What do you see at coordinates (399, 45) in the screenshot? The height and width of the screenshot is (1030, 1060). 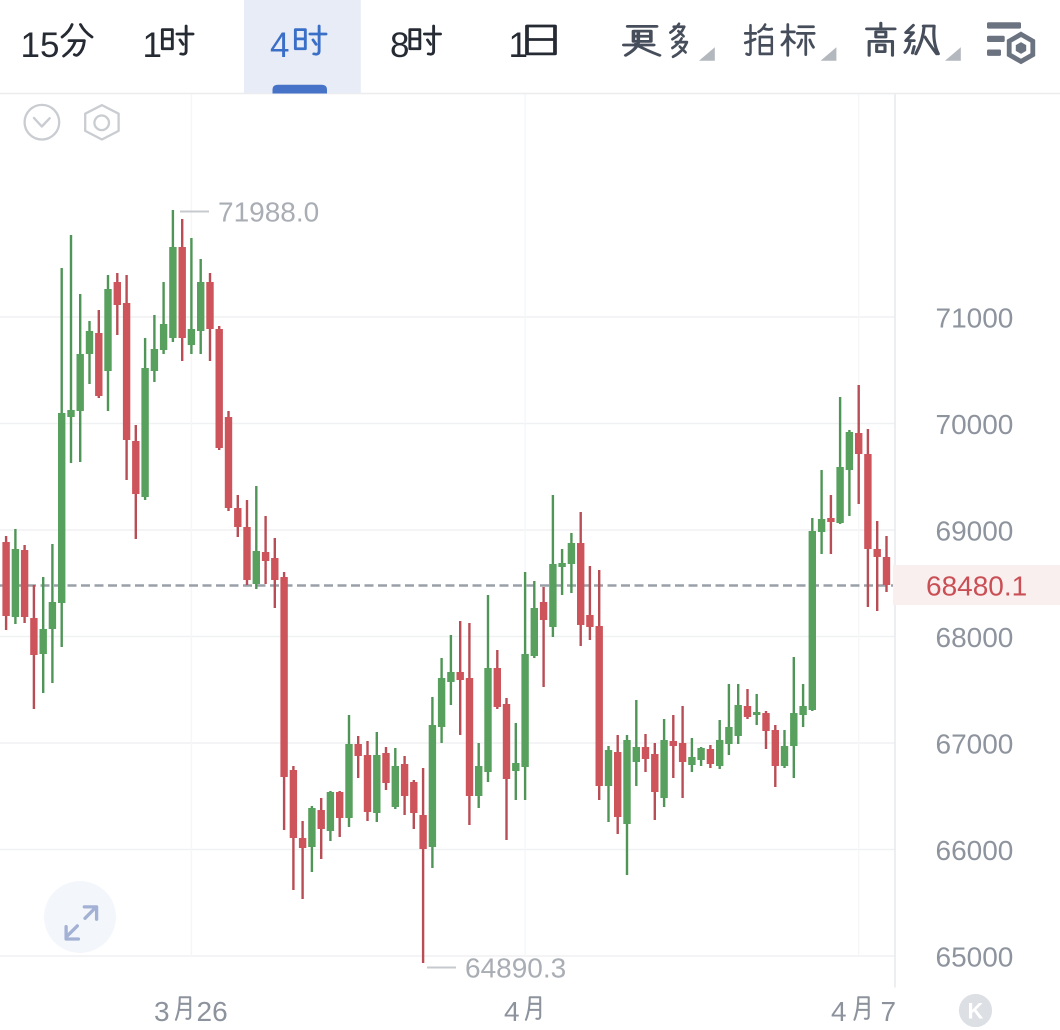 I see `svg-text: 8` at bounding box center [399, 45].